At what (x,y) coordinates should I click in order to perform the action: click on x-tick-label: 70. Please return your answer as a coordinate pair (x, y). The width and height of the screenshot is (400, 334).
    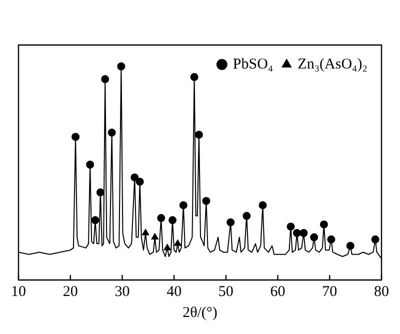
    Looking at the image, I should click on (330, 292).